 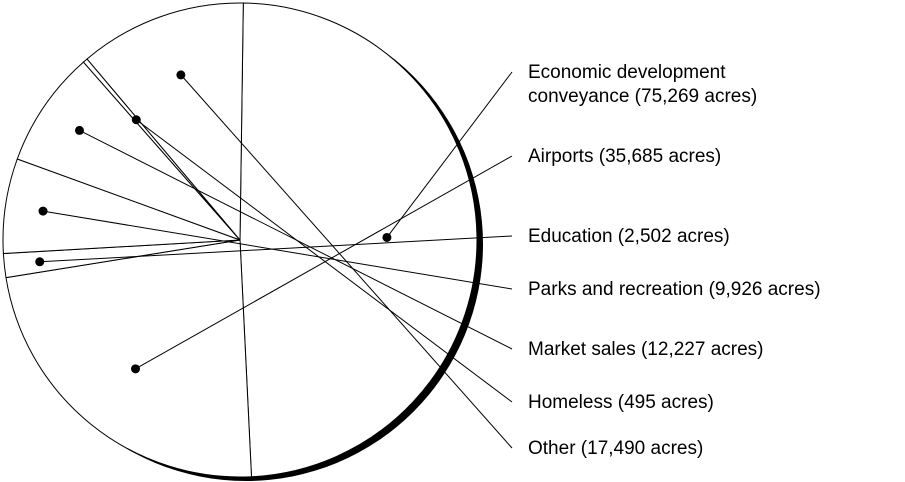 I want to click on slice-airports, so click(x=129, y=358).